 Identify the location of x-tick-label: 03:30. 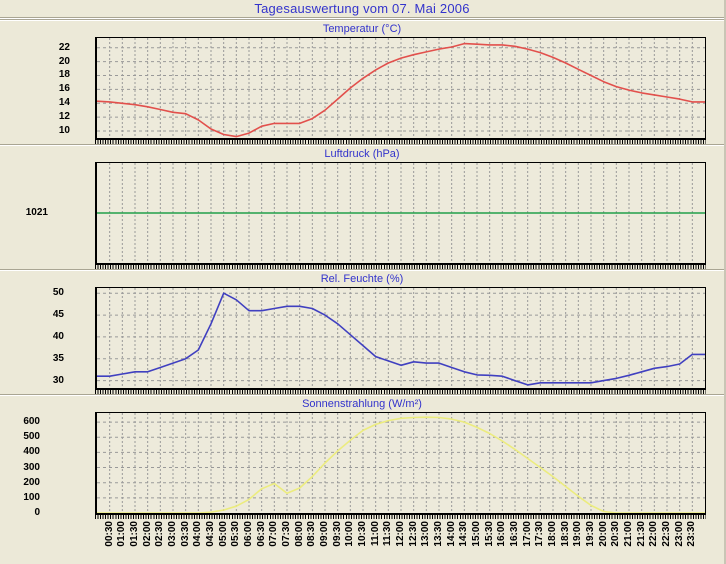
(185, 534).